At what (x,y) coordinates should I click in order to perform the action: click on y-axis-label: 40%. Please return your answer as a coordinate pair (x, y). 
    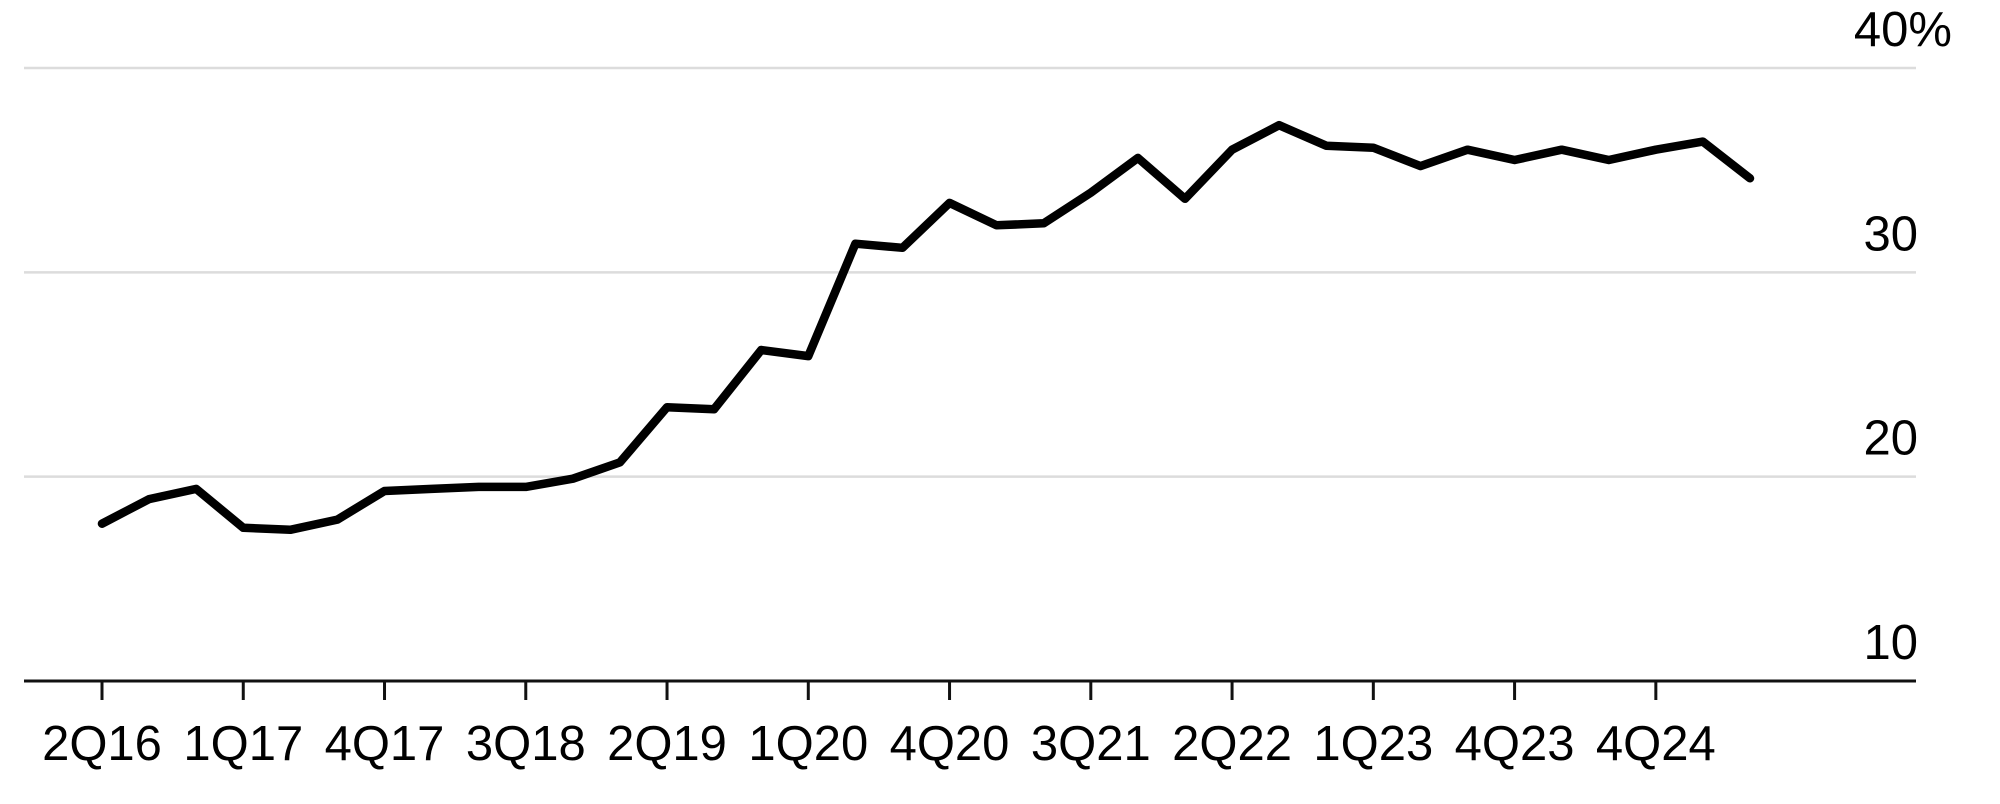
    Looking at the image, I should click on (1903, 30).